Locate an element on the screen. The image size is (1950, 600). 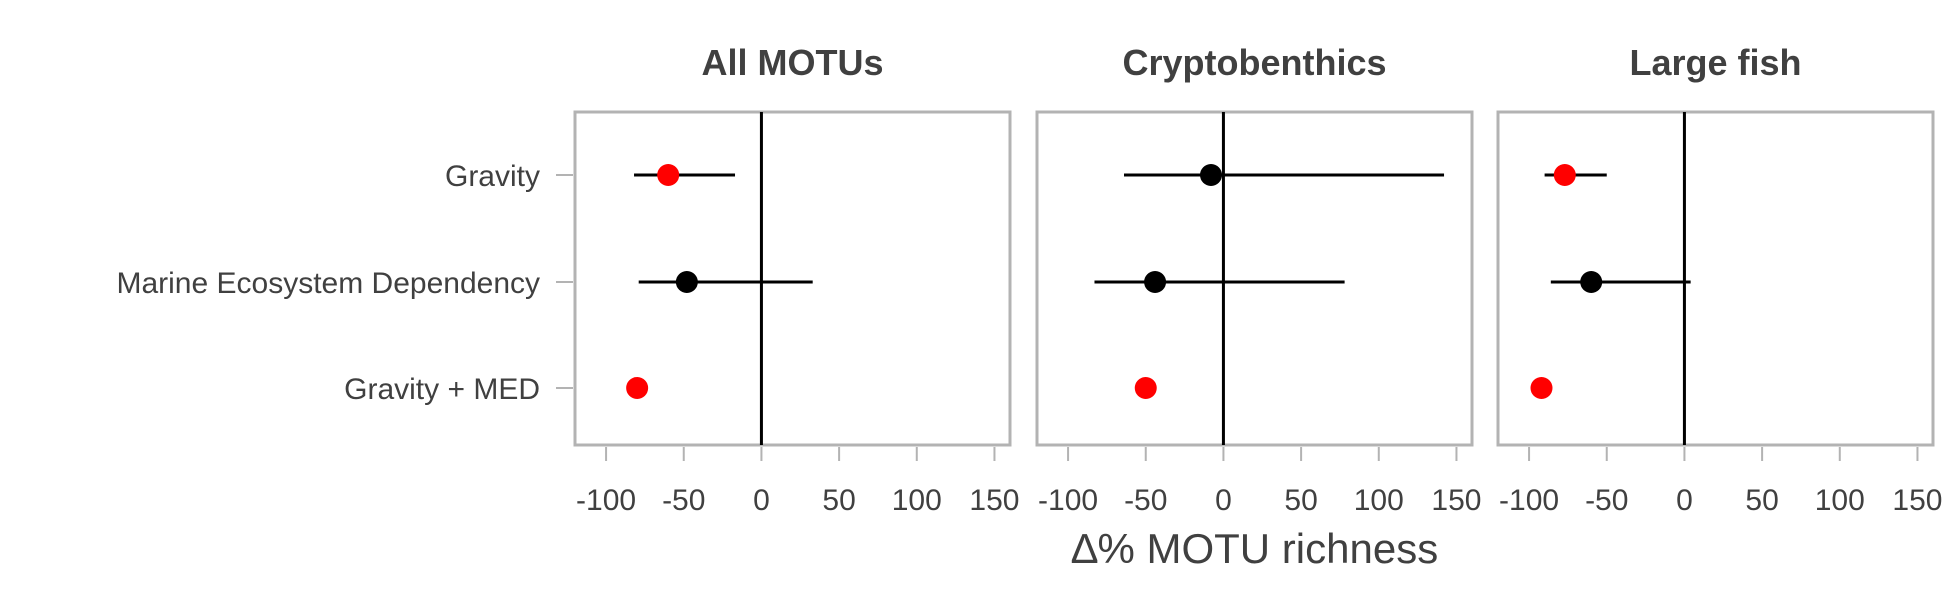
category-label: Marine Ecosystem Dependency is located at coordinates (328, 283).